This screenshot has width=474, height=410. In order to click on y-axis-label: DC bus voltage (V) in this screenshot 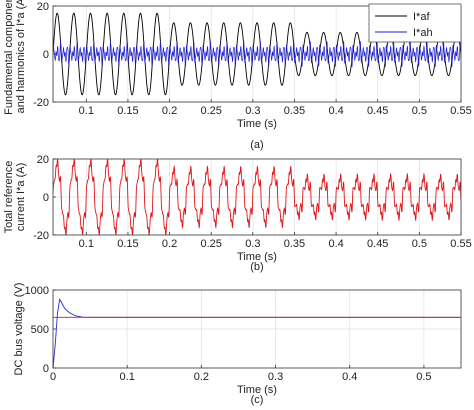, I will do `click(19, 329)`.